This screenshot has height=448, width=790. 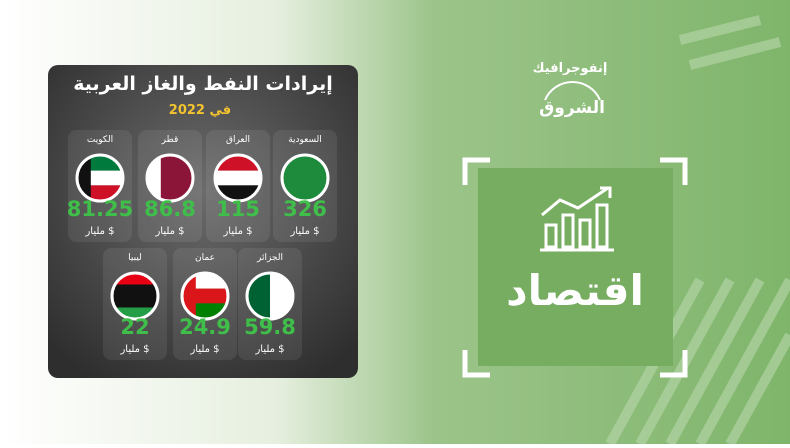 What do you see at coordinates (572, 90) in the screenshot?
I see `brand-arc` at bounding box center [572, 90].